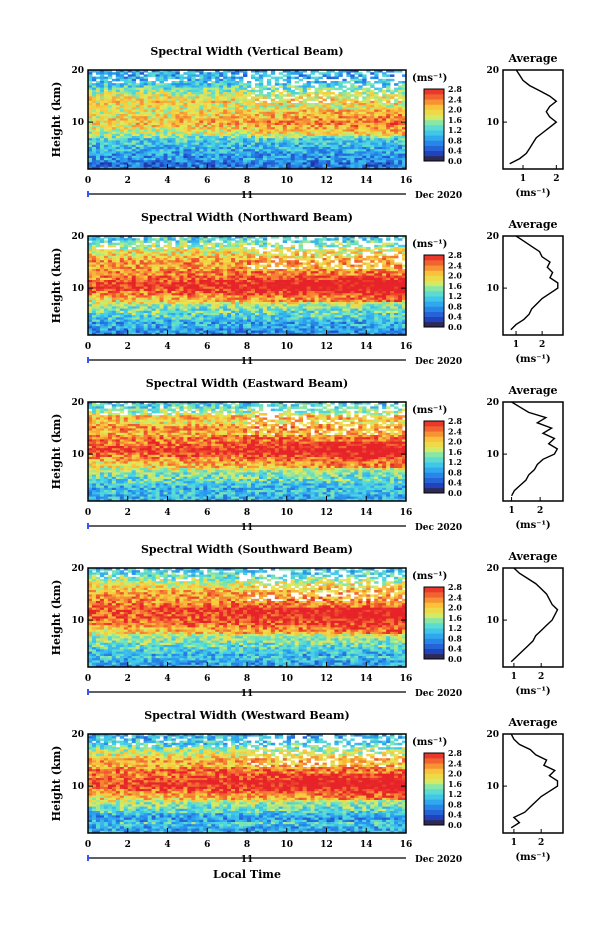 Image resolution: width=616 pixels, height=929 pixels. I want to click on heatmap-cells, so click(247, 286).